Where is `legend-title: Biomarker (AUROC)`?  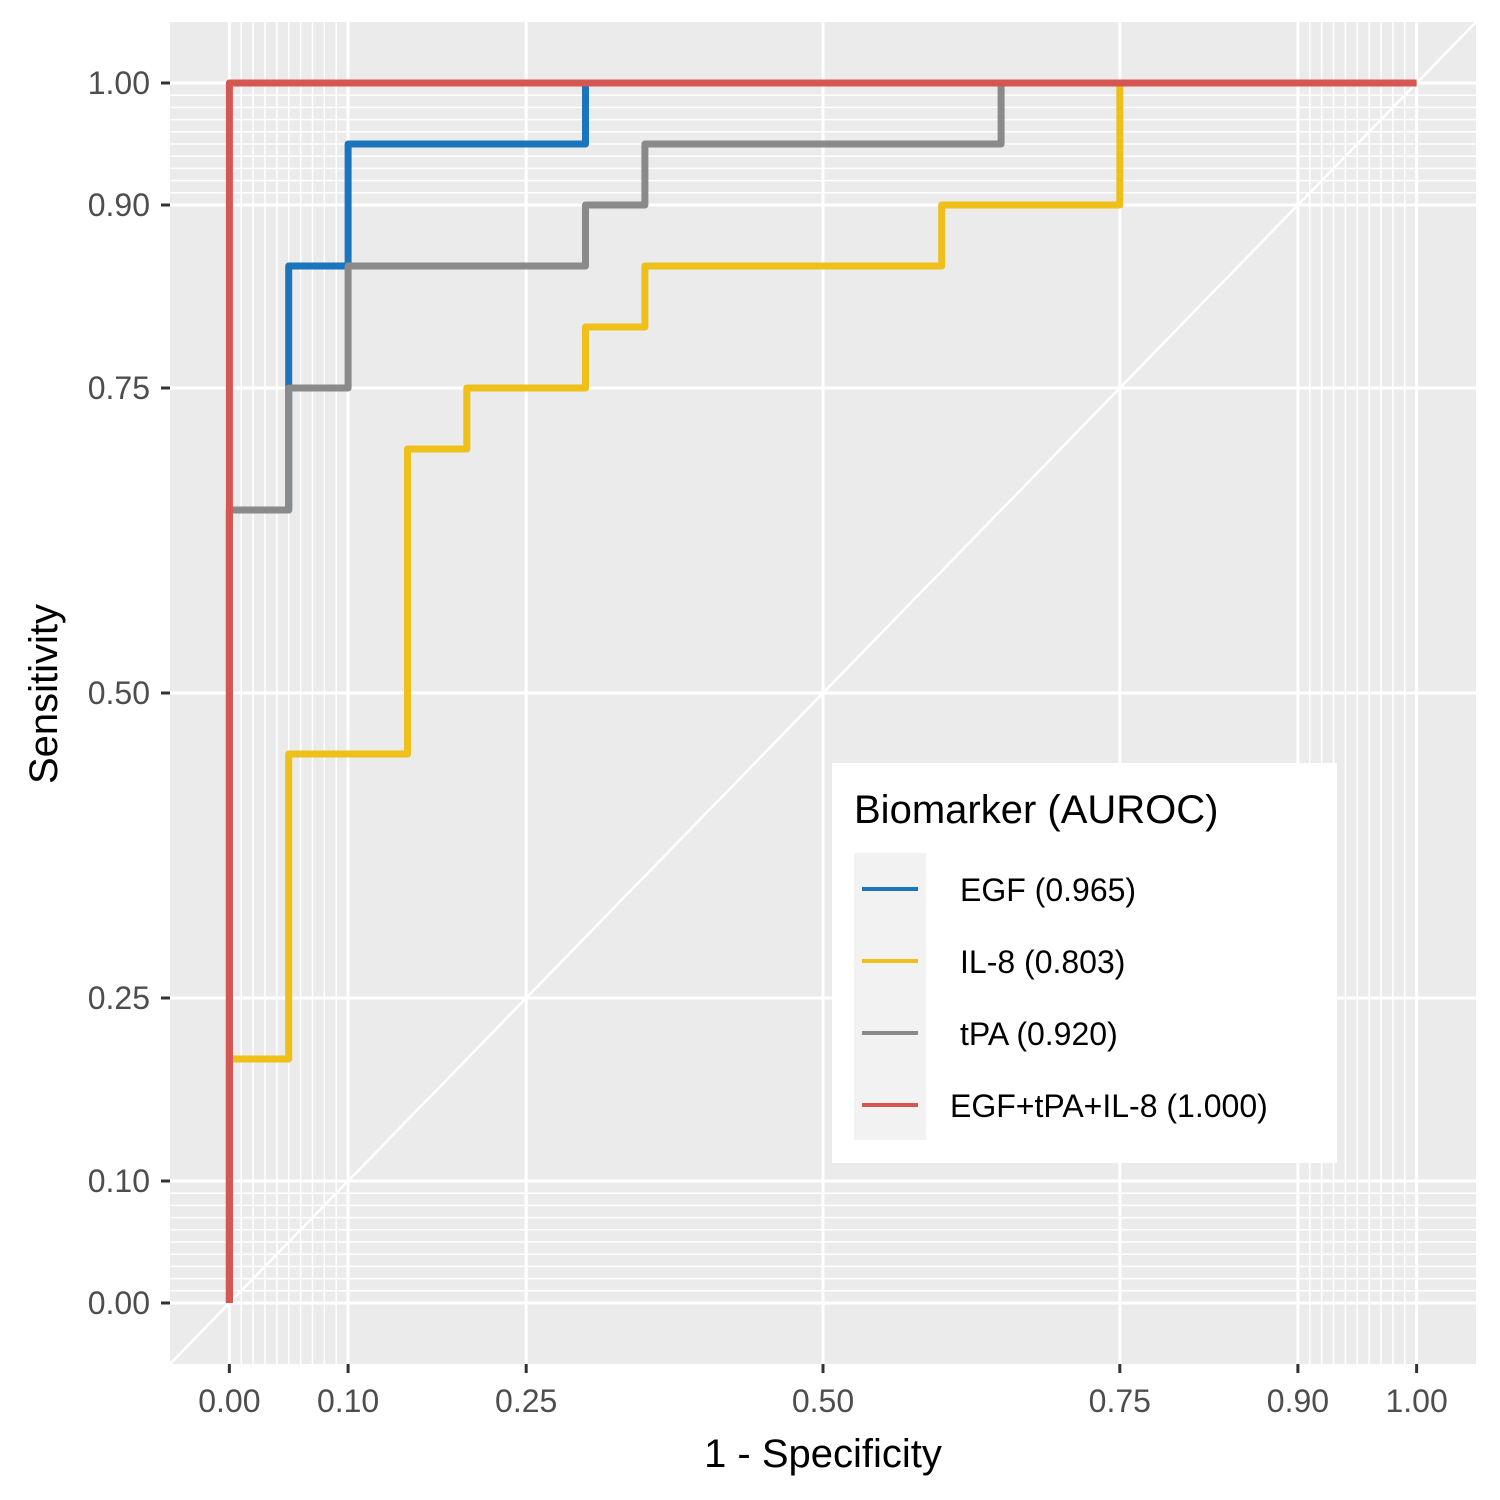
legend-title: Biomarker (AUROC) is located at coordinates (1036, 810).